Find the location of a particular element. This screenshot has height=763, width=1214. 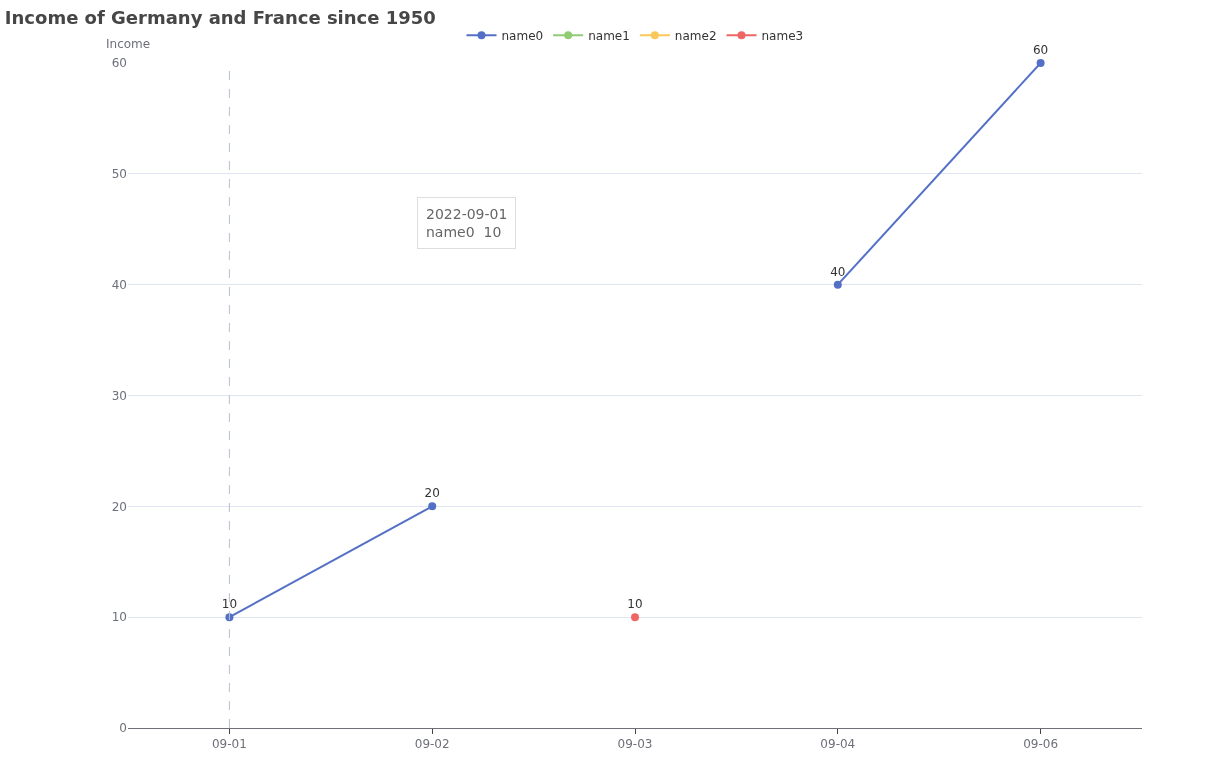

y-tick-label: 0 is located at coordinates (123, 728).